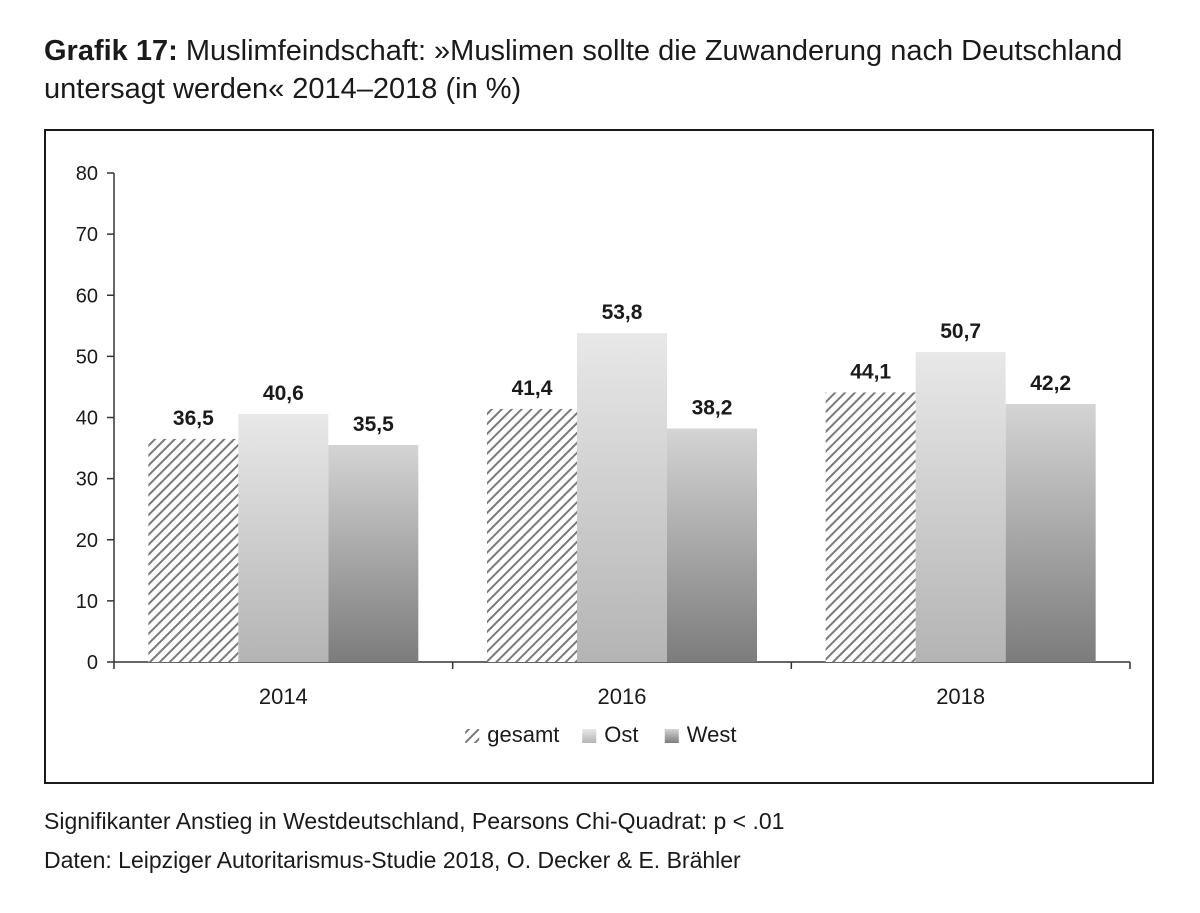 This screenshot has width=1200, height=913. I want to click on y-tick-label: 0, so click(92, 663).